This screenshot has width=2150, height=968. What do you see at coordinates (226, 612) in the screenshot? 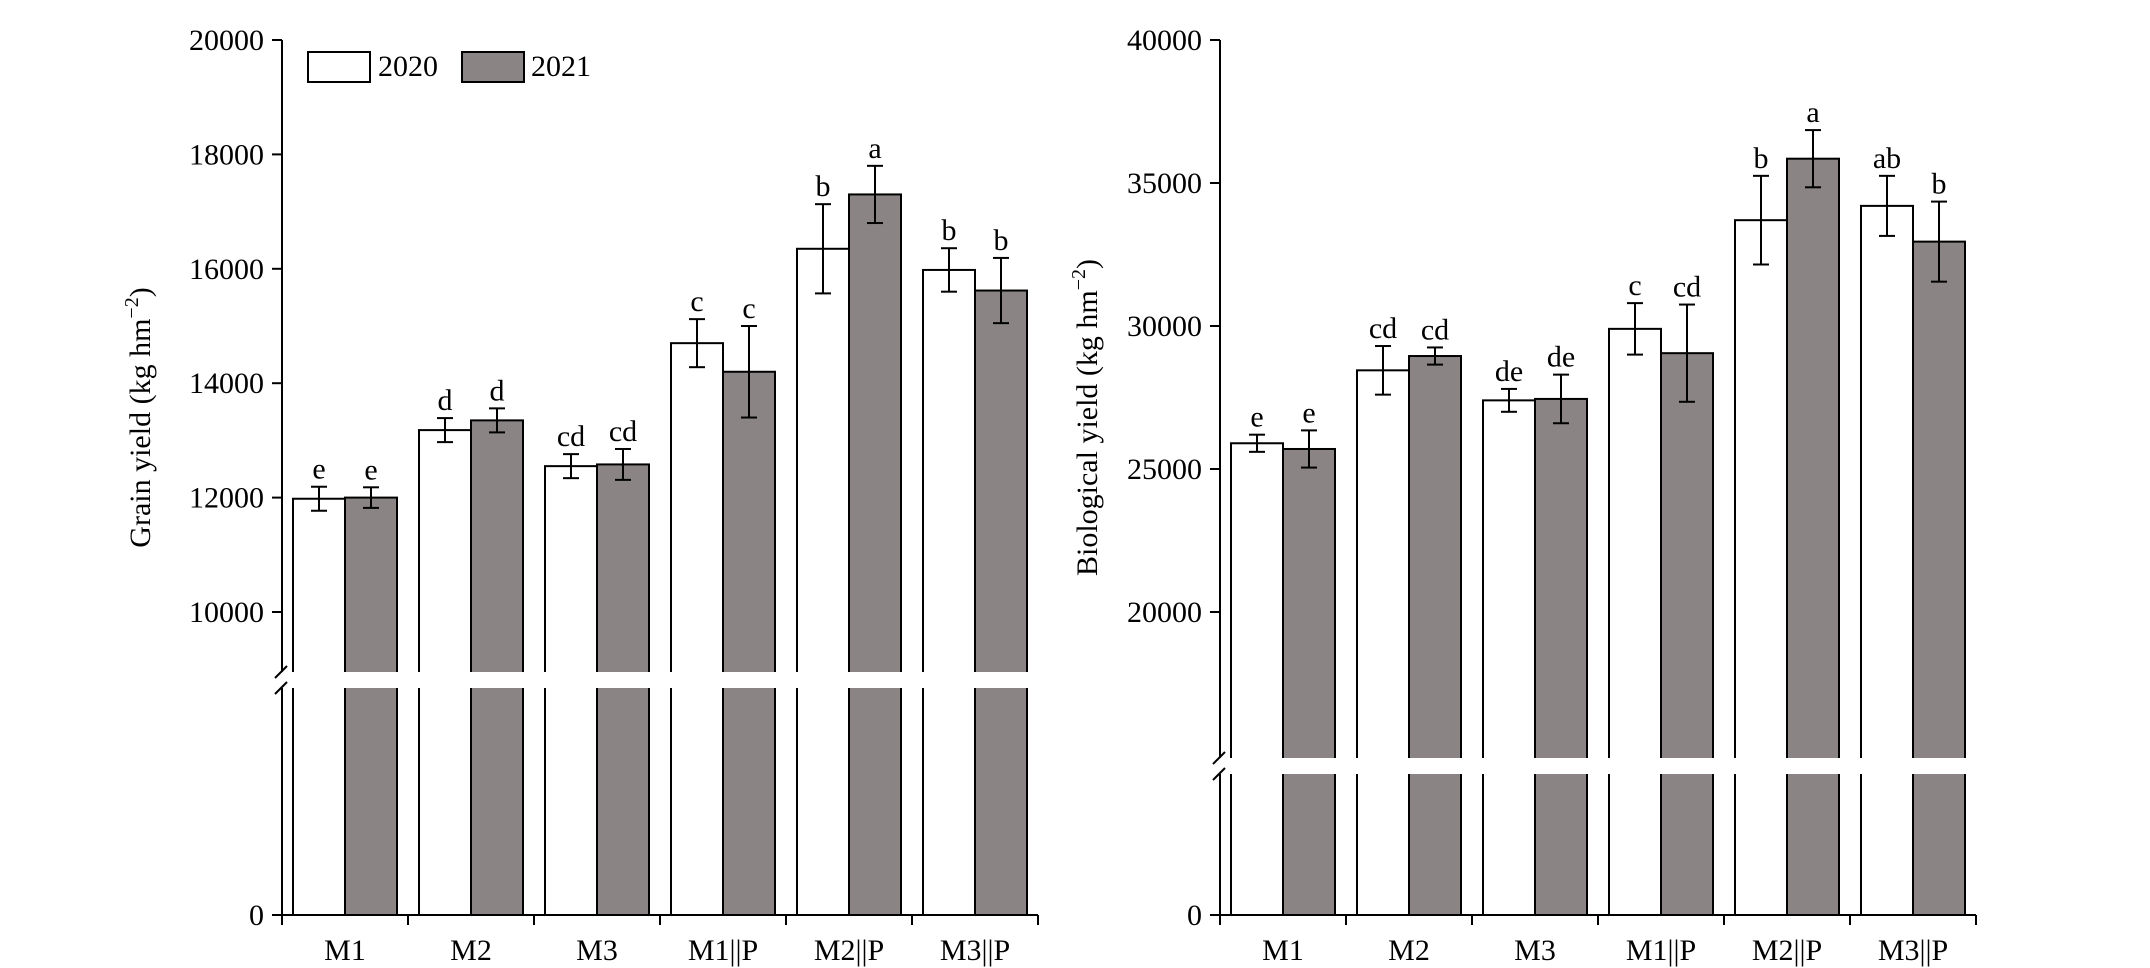
I see `y-tick-label: 10000` at bounding box center [226, 612].